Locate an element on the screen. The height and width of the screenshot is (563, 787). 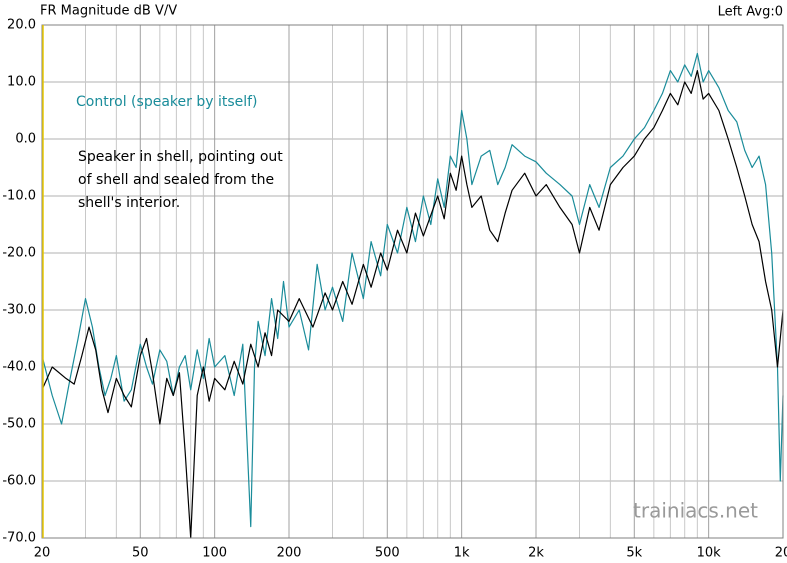
x-tick-label: 200 is located at coordinates (289, 553).